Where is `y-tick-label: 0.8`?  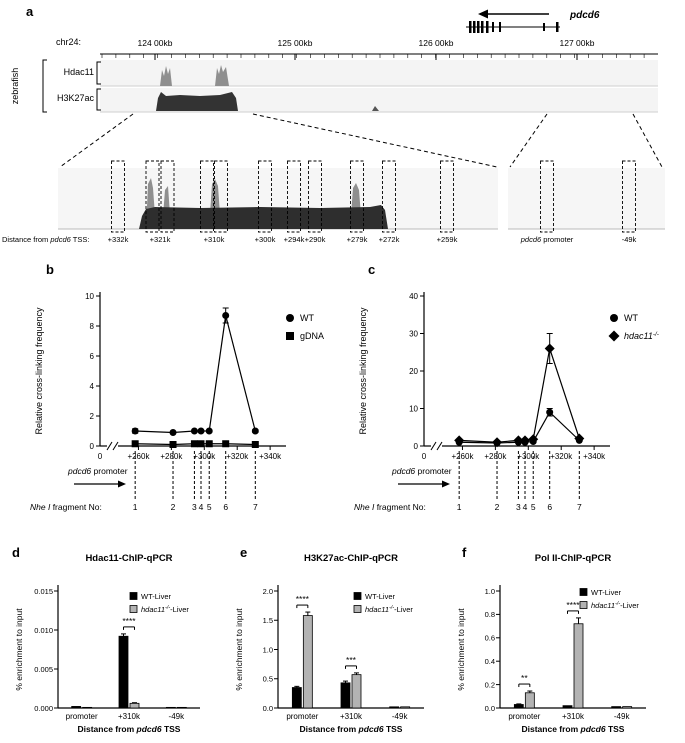 y-tick-label: 0.8 is located at coordinates (490, 614).